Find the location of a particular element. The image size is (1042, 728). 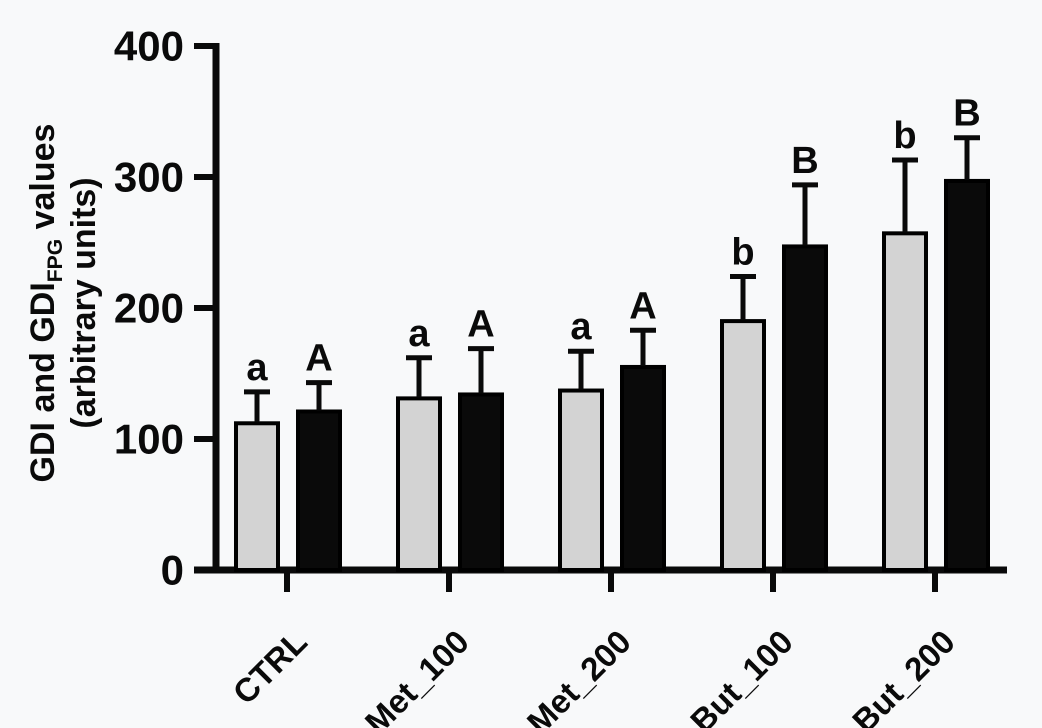

bar-CTRL-GDI_FPG is located at coordinates (319, 490).